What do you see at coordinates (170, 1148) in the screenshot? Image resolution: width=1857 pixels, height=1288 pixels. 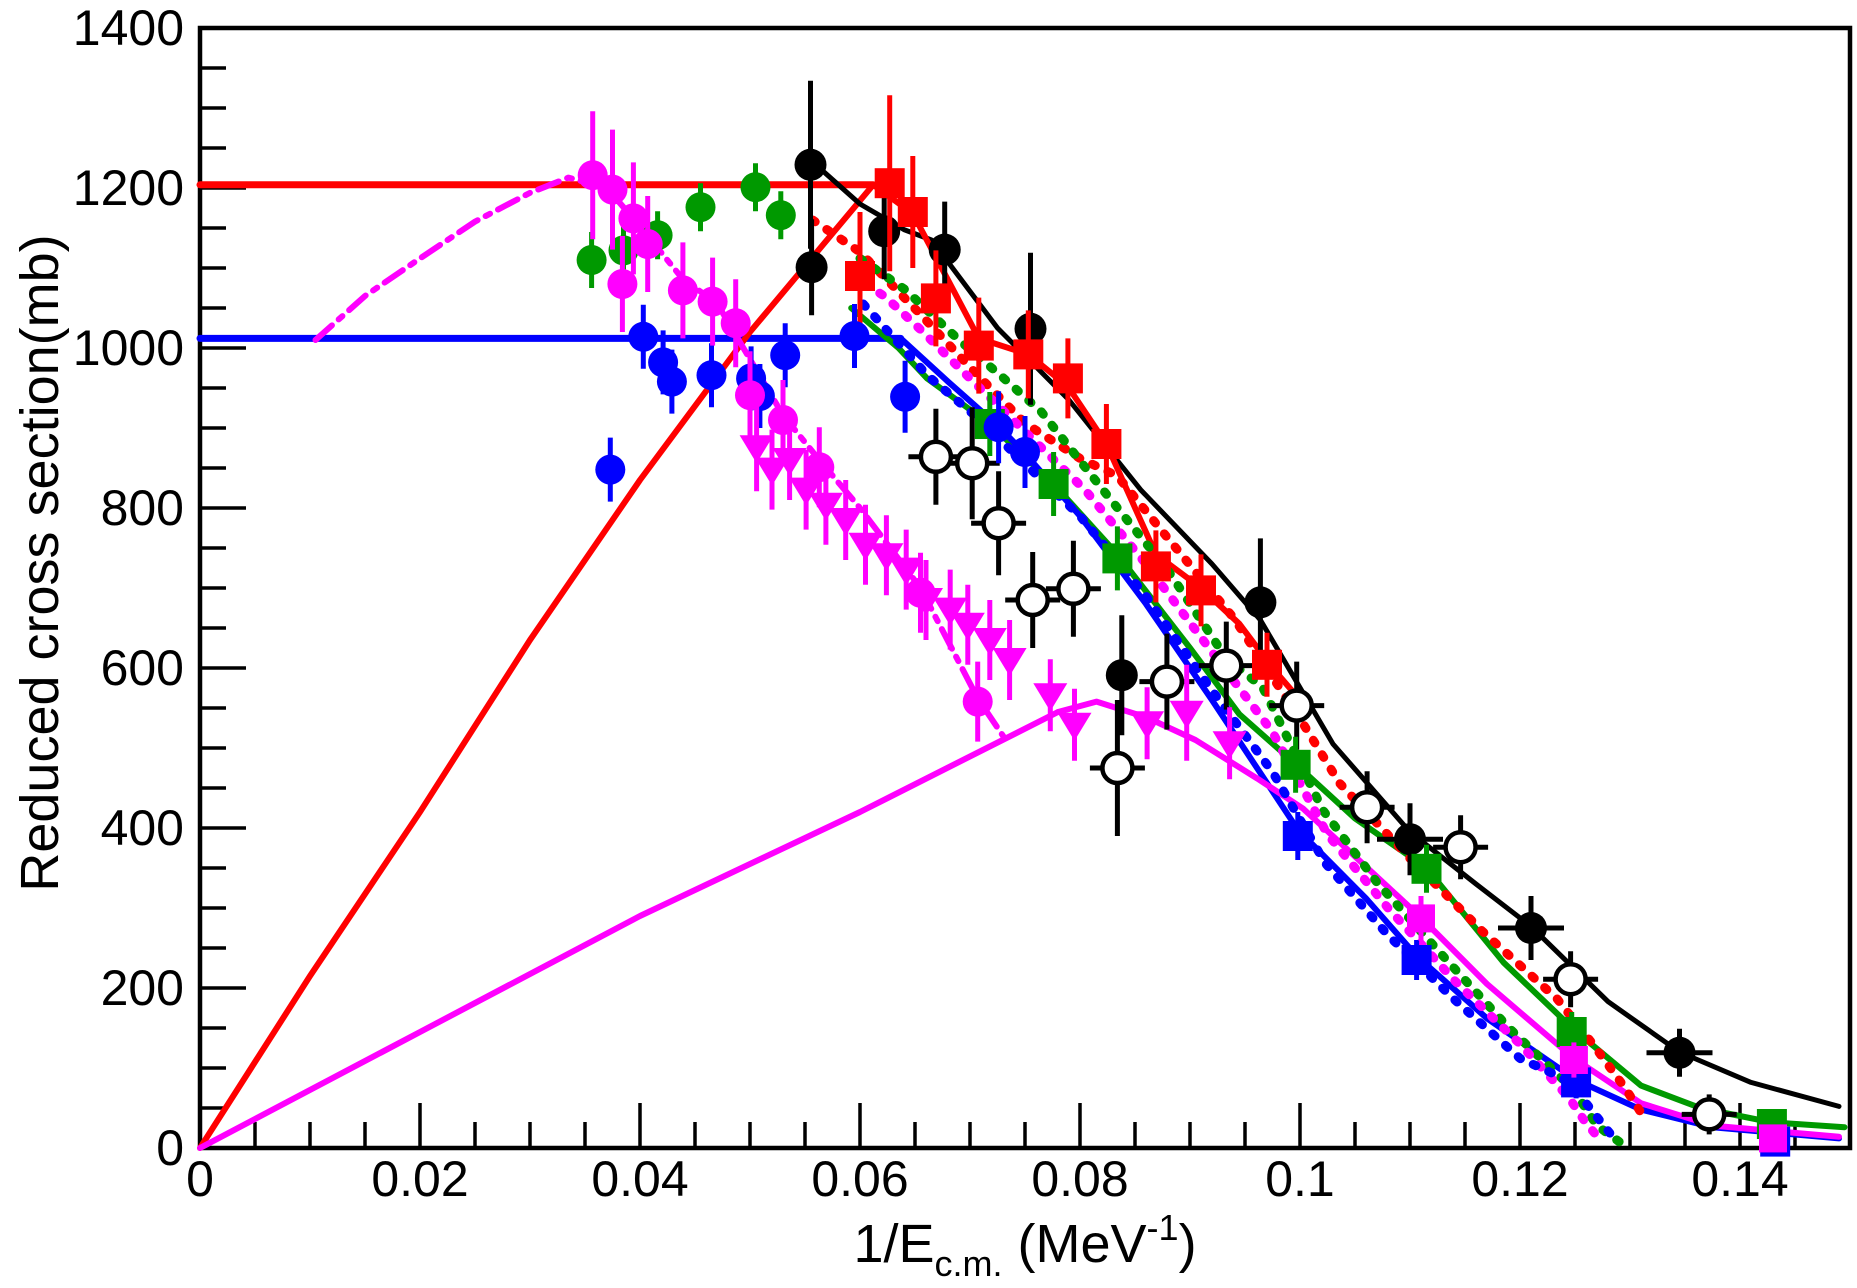 I see `y-tick-label: 0` at bounding box center [170, 1148].